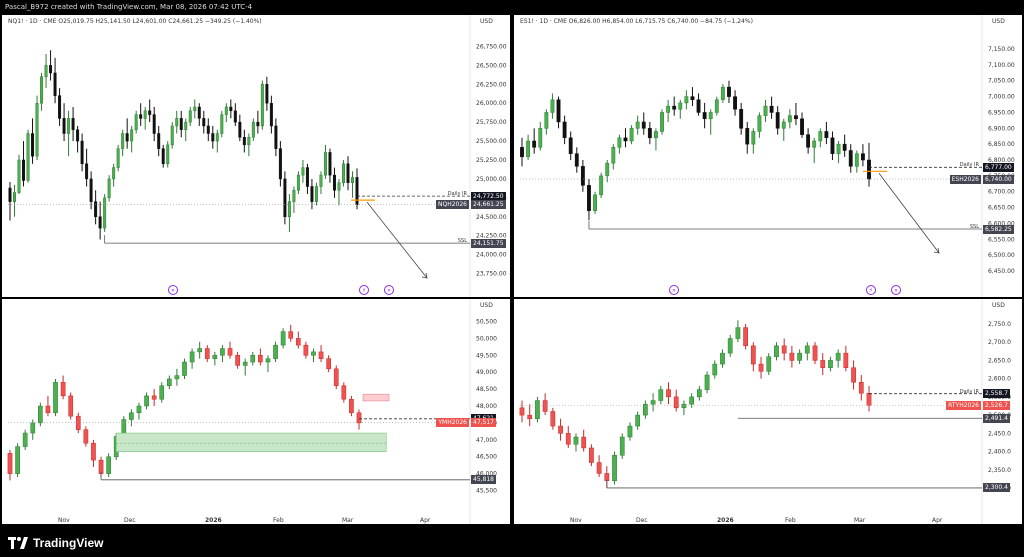 The width and height of the screenshot is (1024, 557). Describe the element at coordinates (452, 205) in the screenshot. I see `contract-label: NQH2026` at that location.